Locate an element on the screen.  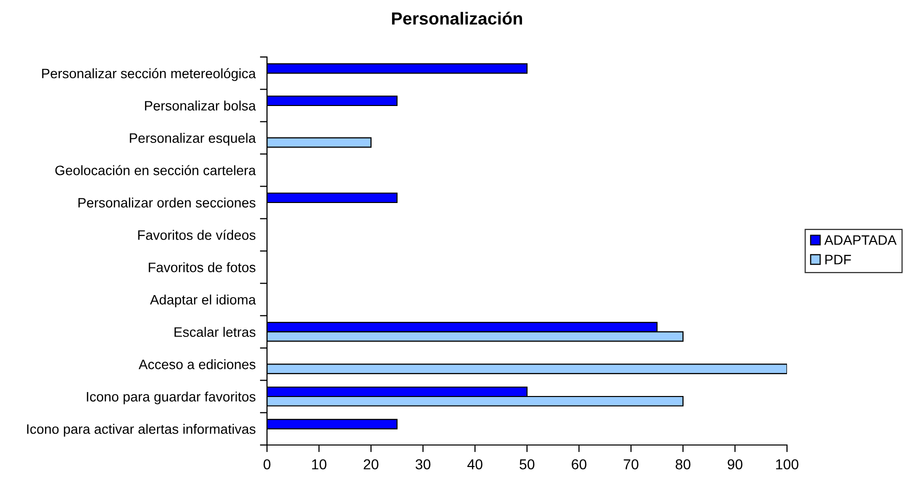
x-tick-label: 0 is located at coordinates (267, 464).